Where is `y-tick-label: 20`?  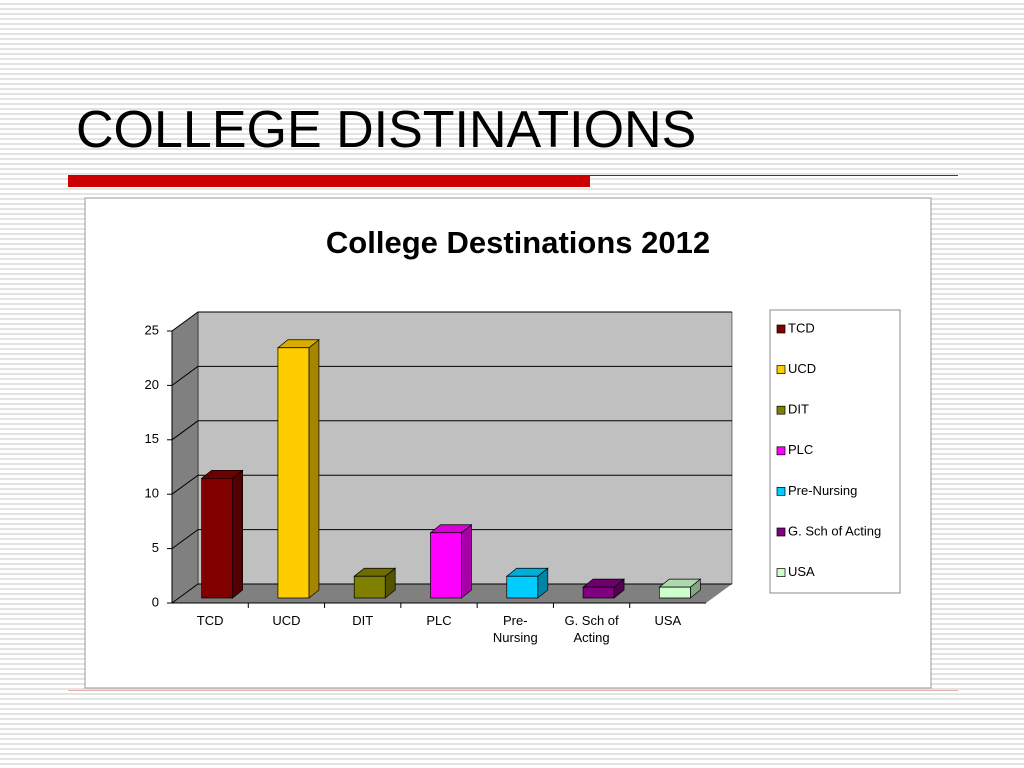 y-tick-label: 20 is located at coordinates (152, 384).